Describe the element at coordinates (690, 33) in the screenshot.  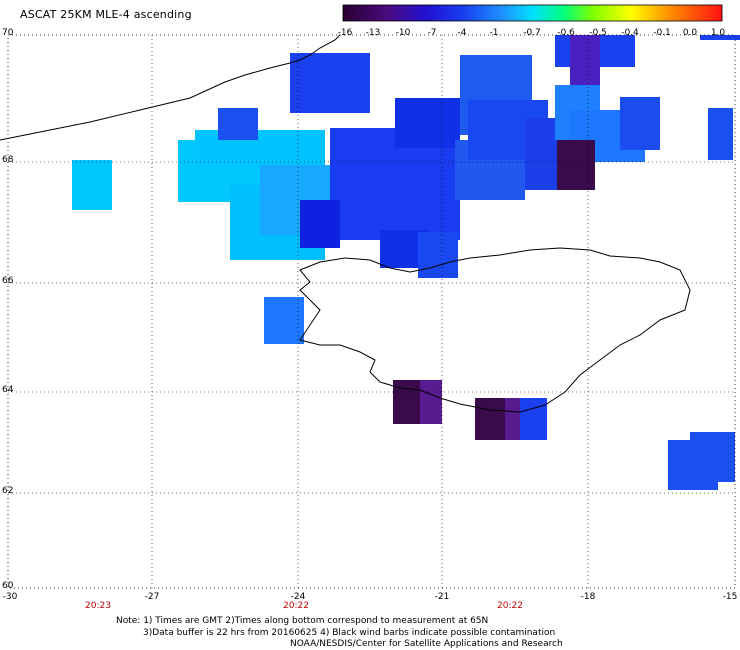
I see `colorbar-label: 0.0` at that location.